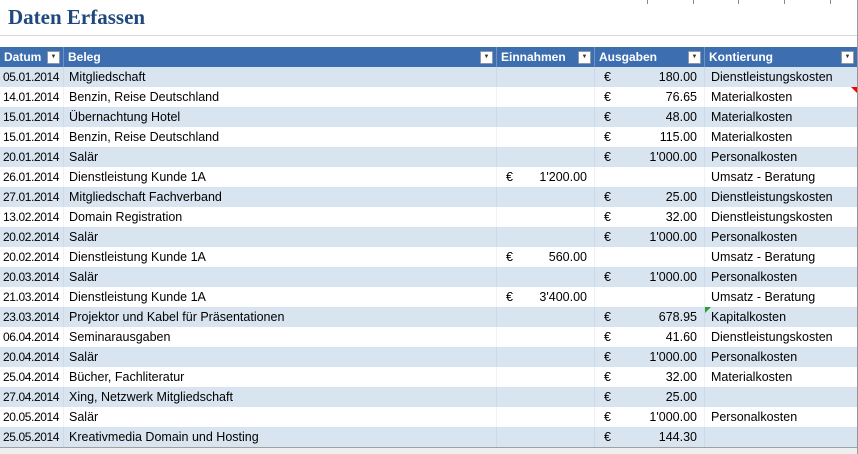 This screenshot has height=454, width=858. I want to click on cell-ausgaben: €115.00, so click(650, 137).